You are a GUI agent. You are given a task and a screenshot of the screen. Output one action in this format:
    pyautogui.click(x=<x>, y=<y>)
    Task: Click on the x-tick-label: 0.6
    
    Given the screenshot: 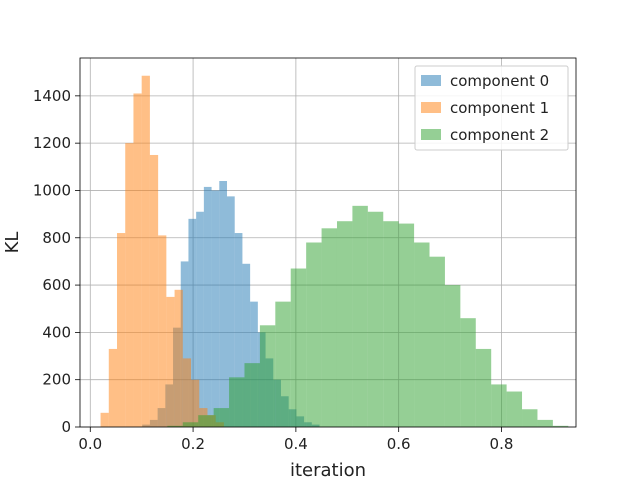 What is the action you would take?
    pyautogui.click(x=399, y=444)
    